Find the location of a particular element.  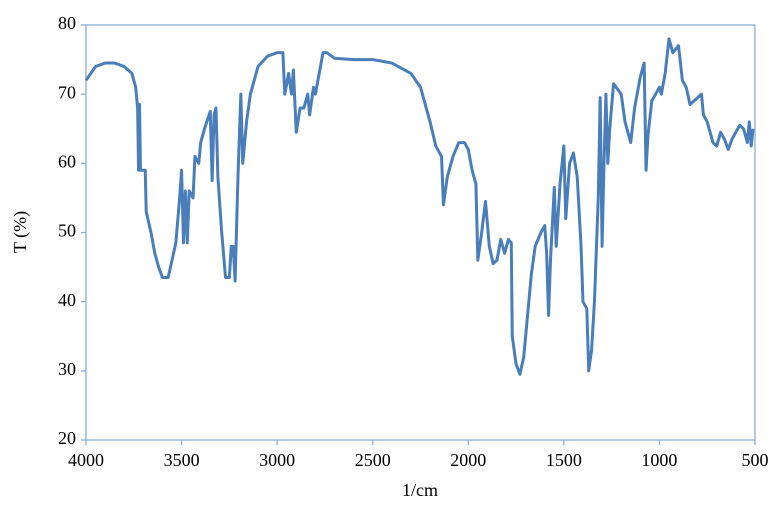

y-tick-label: 50 is located at coordinates (67, 231).